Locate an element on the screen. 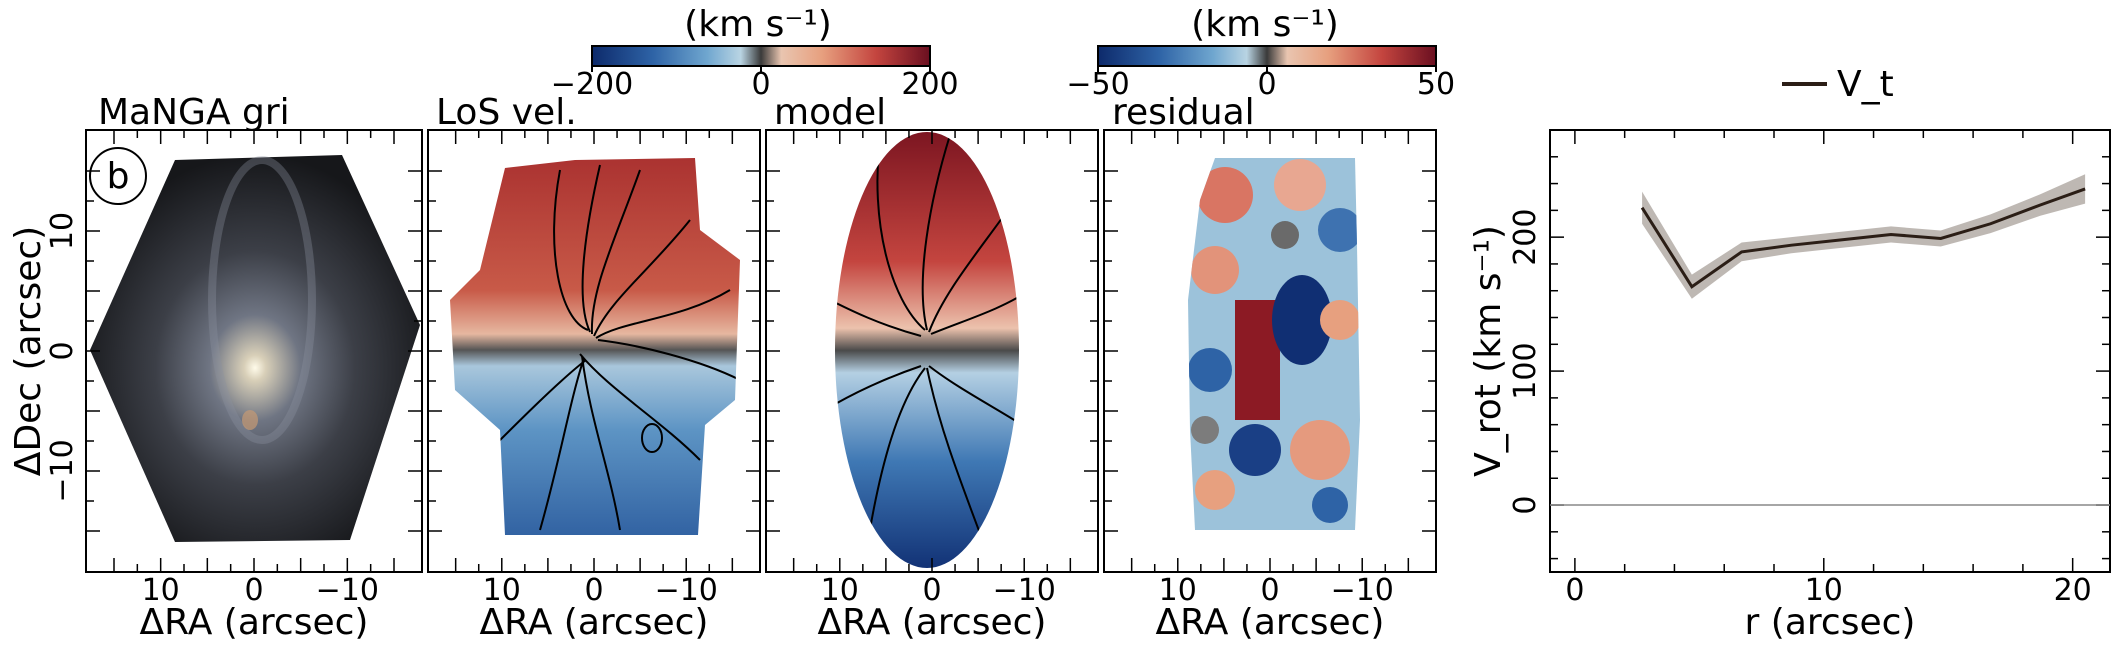  rc-ylabel: V_rot (km s⁻¹) is located at coordinates (1488, 351).